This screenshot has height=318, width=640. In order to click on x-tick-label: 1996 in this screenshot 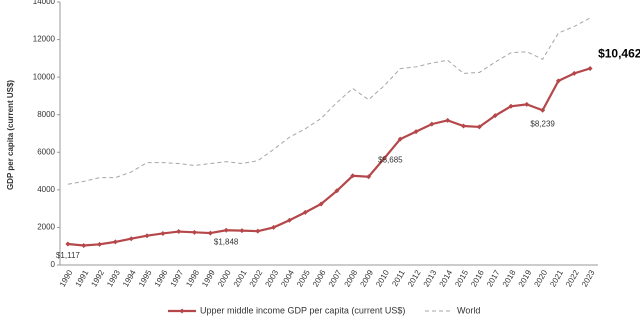, I will do `click(161, 278)`.